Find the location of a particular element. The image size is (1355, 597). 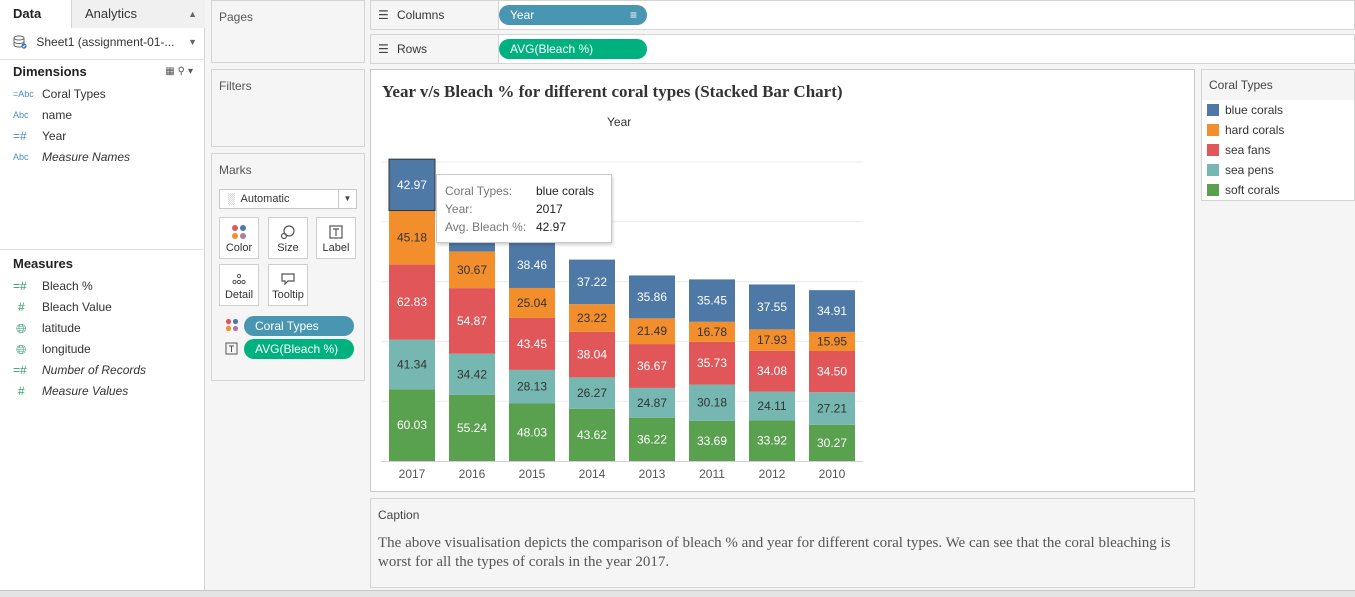

field-name: Bleach % is located at coordinates (67, 286).